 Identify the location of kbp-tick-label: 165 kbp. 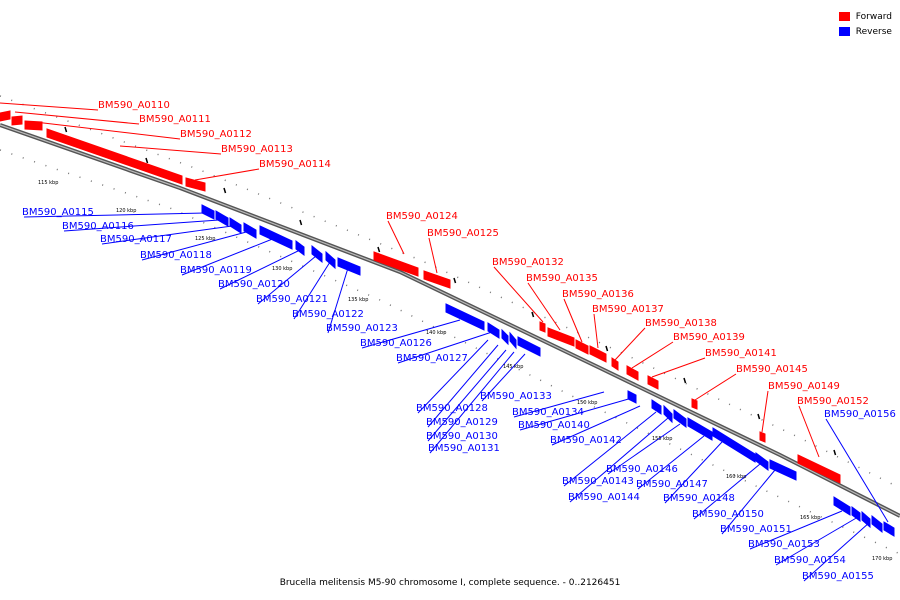
(810, 518).